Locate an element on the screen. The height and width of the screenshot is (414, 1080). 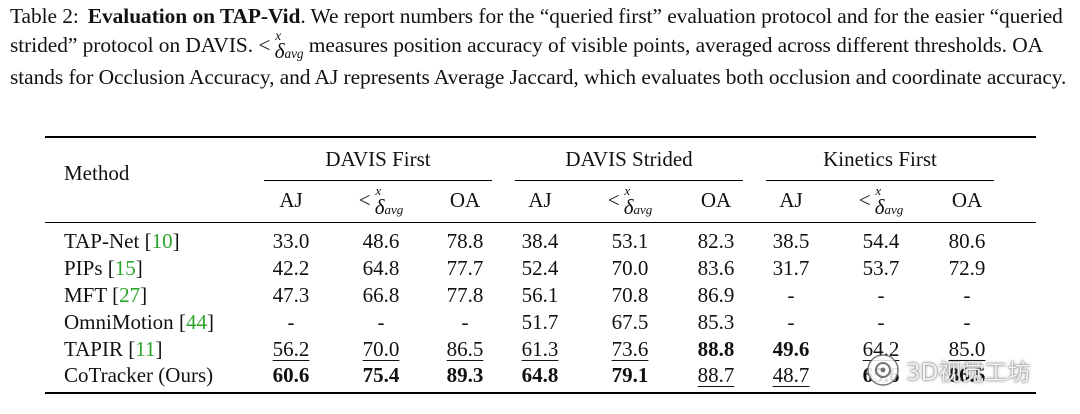
value-cell: 47.3 is located at coordinates (291, 295).